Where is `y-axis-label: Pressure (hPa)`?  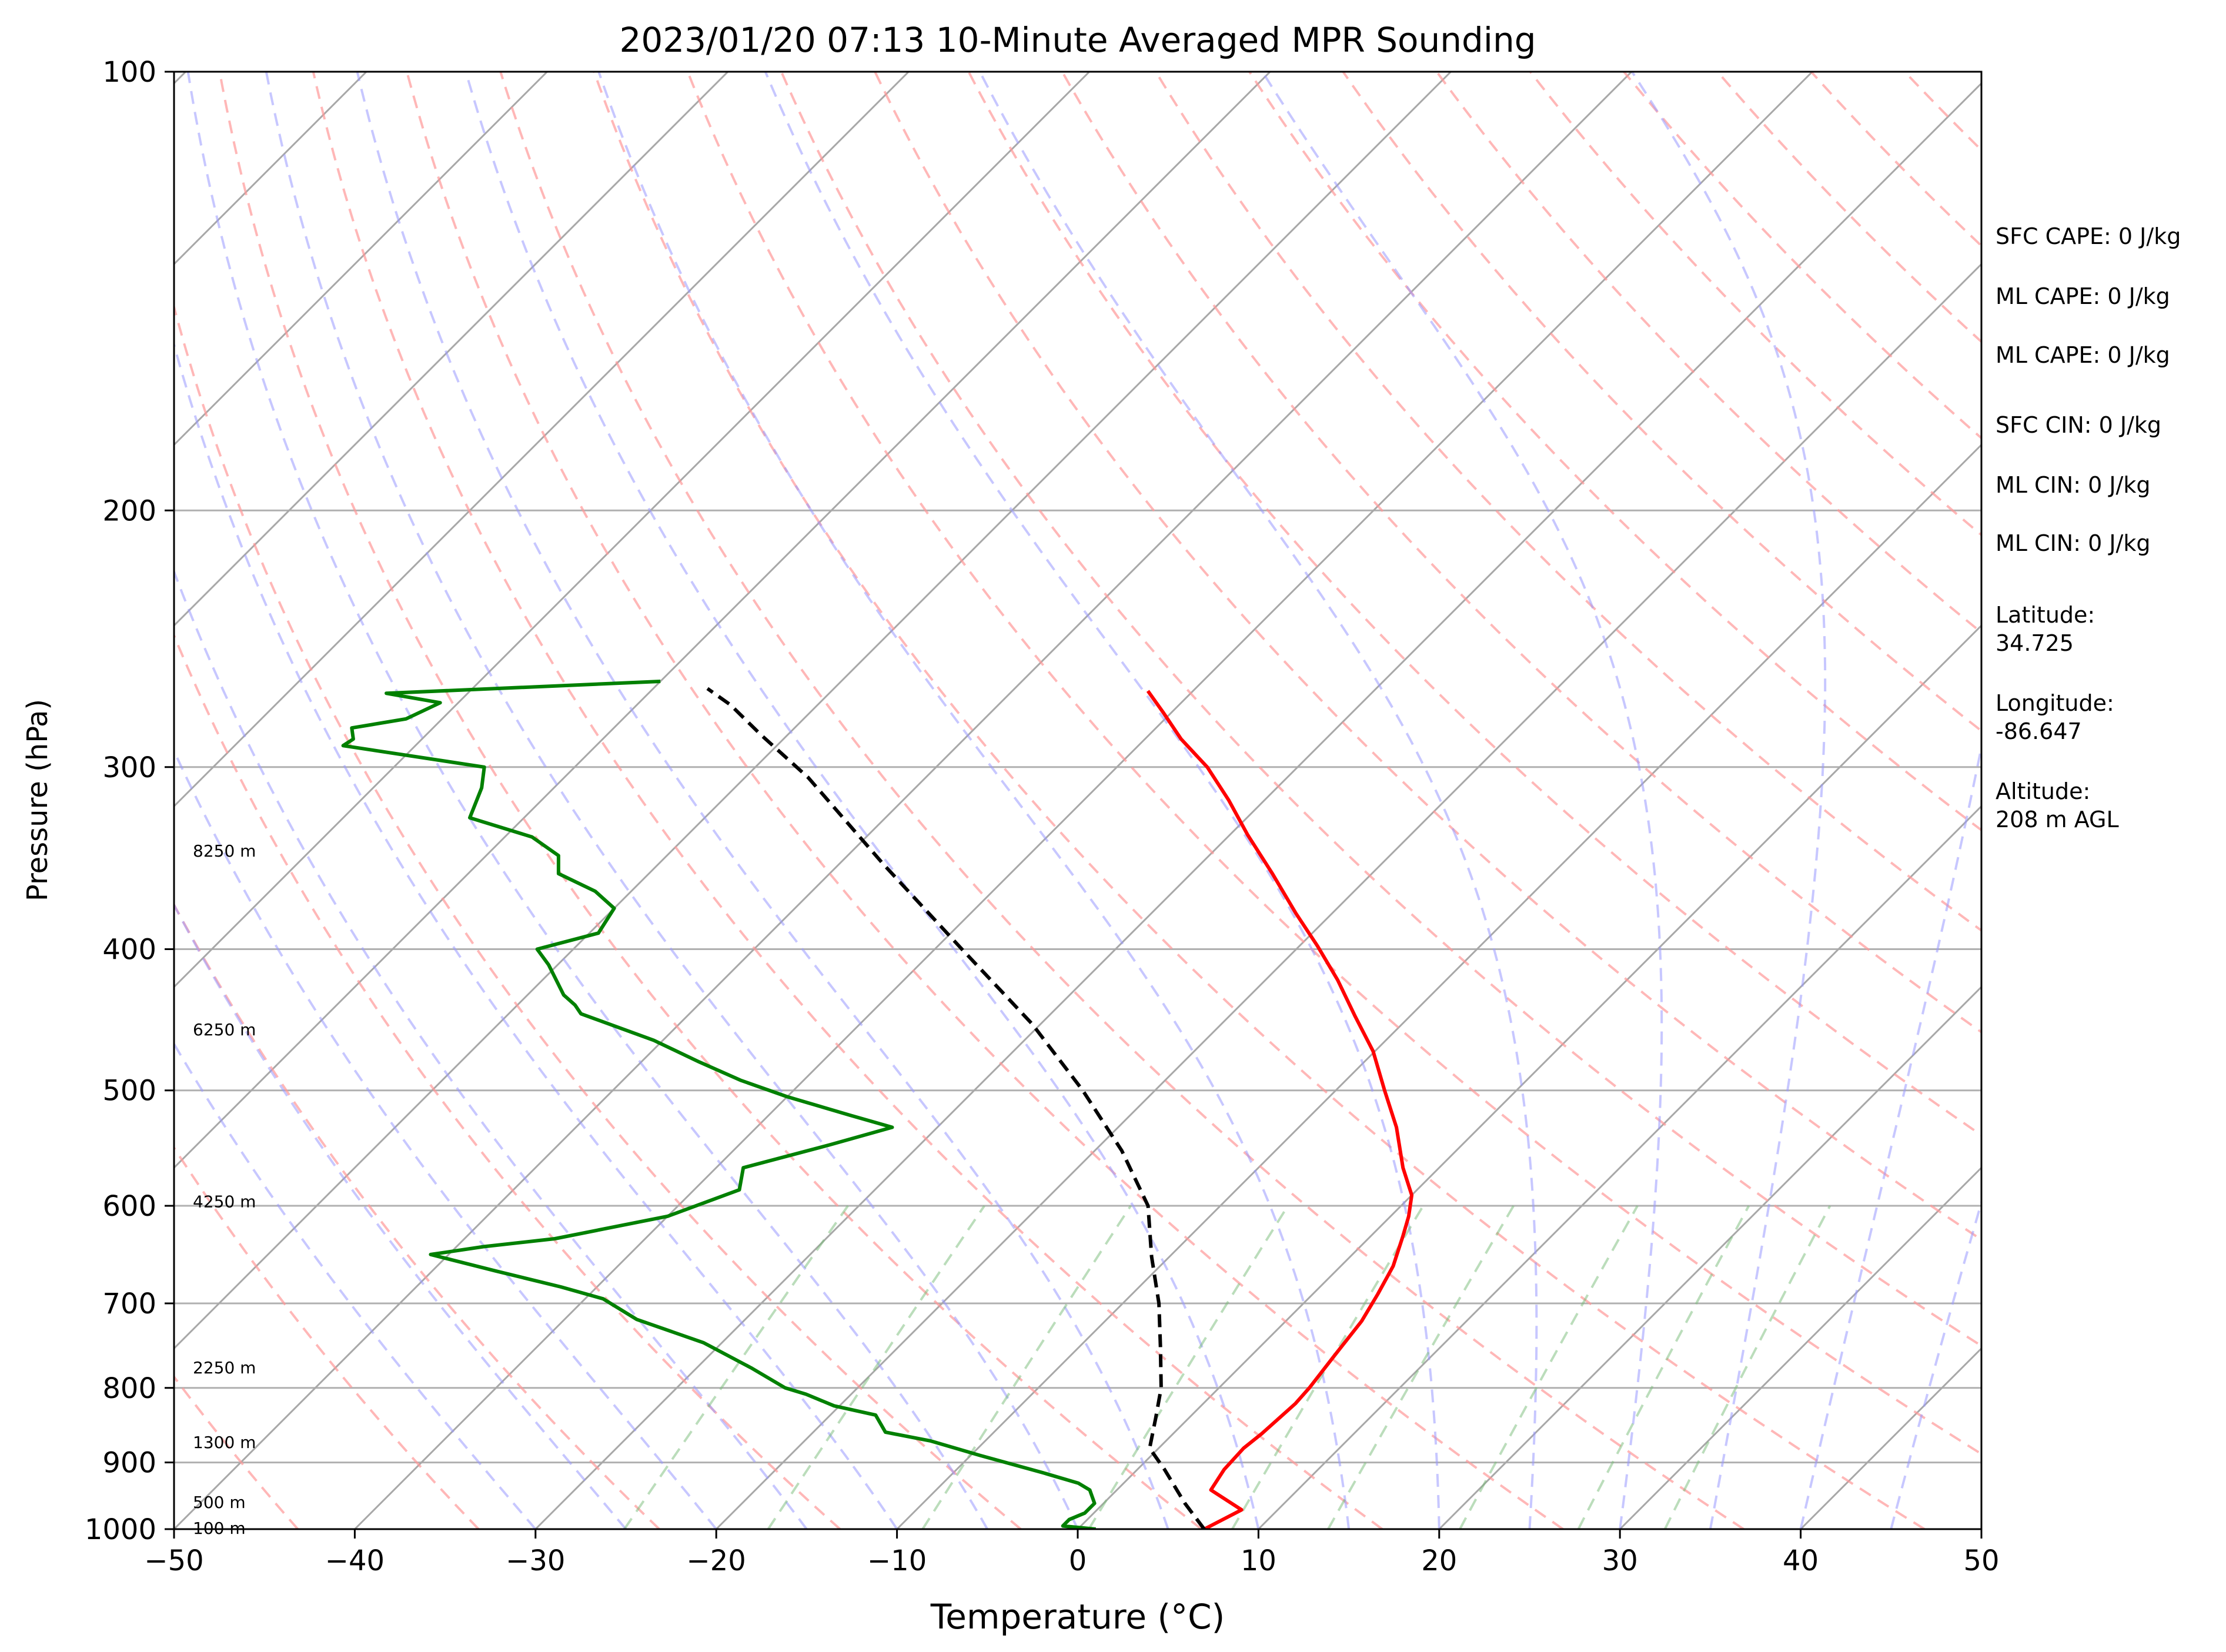 y-axis-label: Pressure (hPa) is located at coordinates (38, 800).